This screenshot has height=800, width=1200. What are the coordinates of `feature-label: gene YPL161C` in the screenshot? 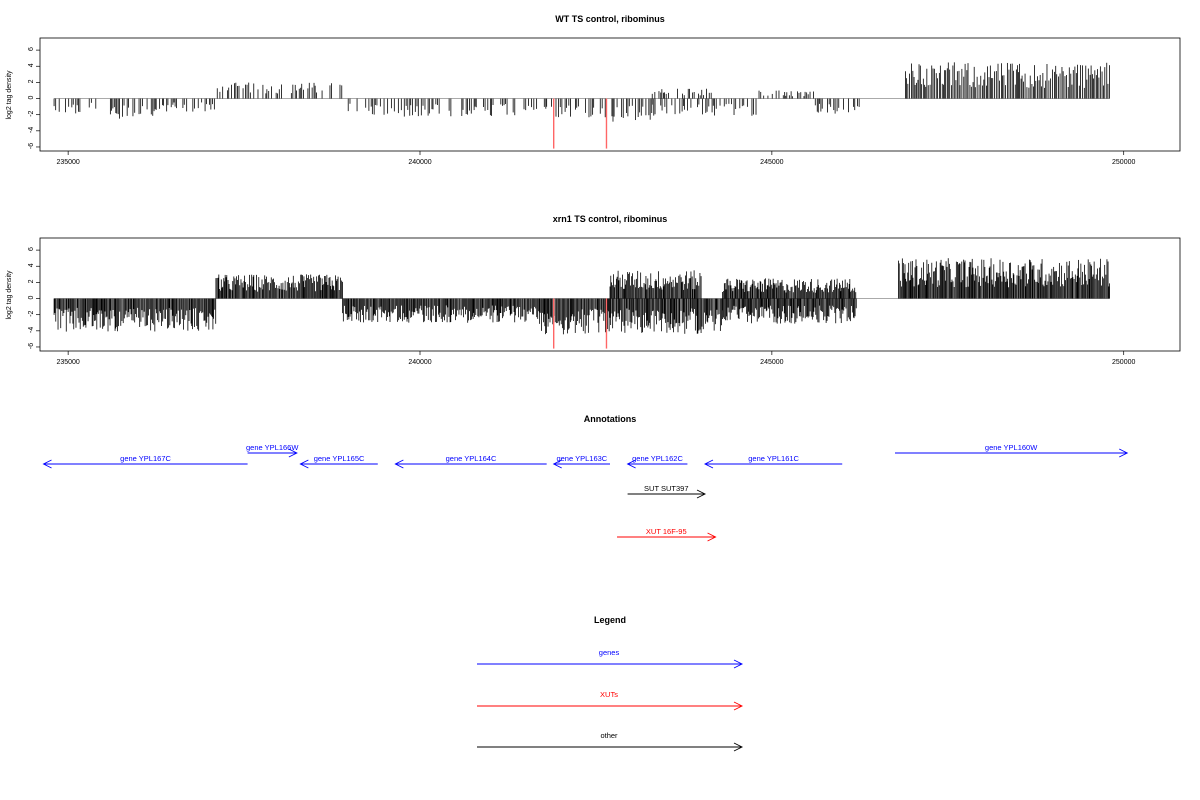 It's located at (773, 458).